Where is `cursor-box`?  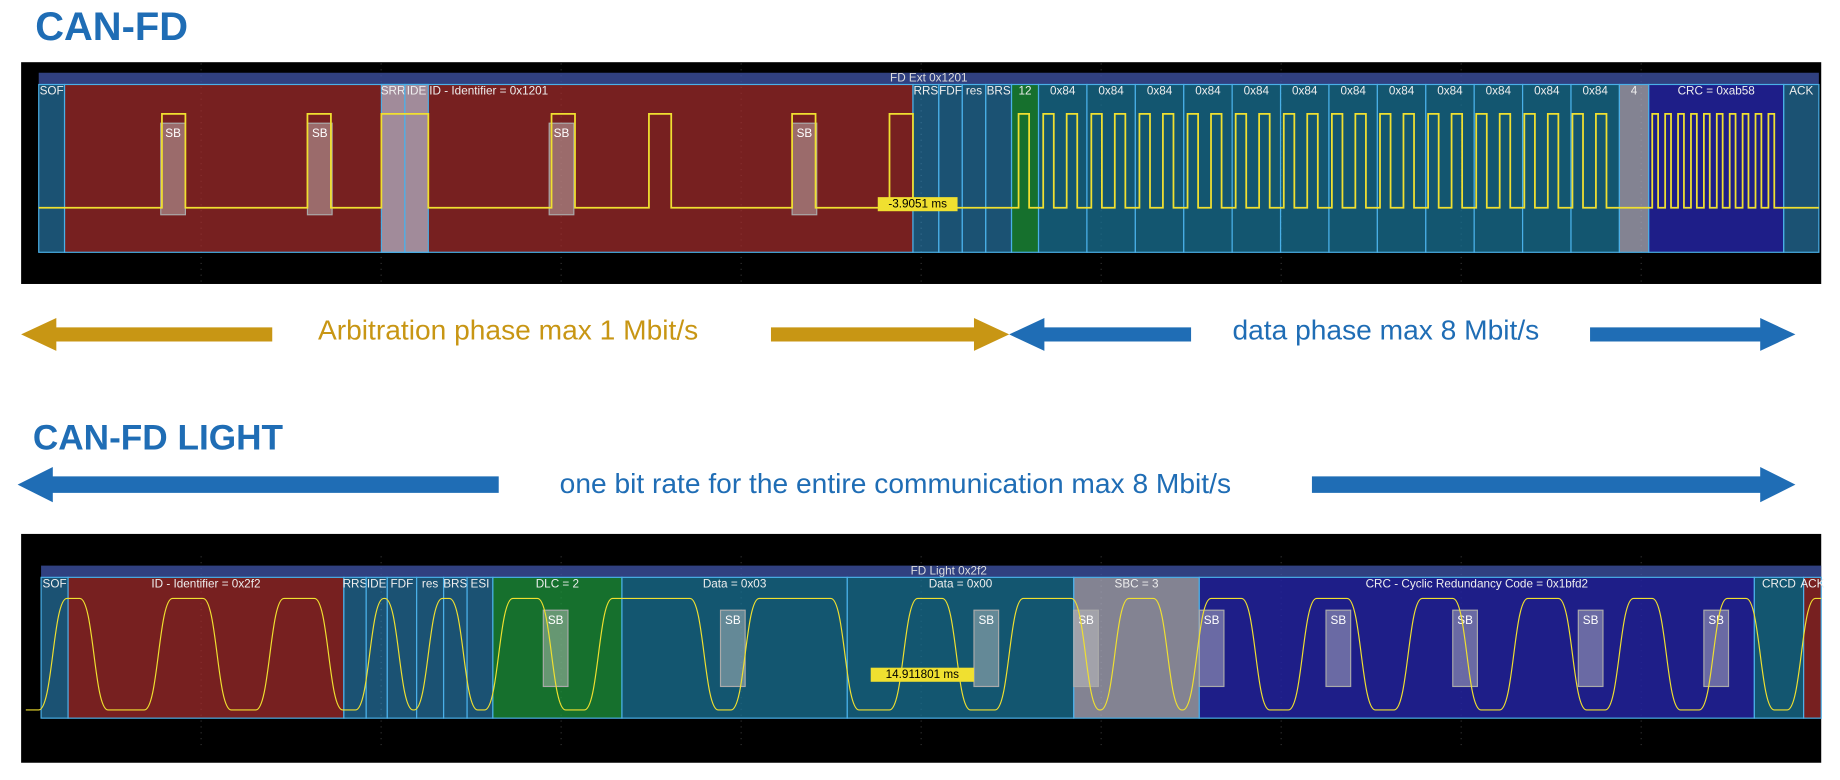
cursor-box is located at coordinates (917, 204).